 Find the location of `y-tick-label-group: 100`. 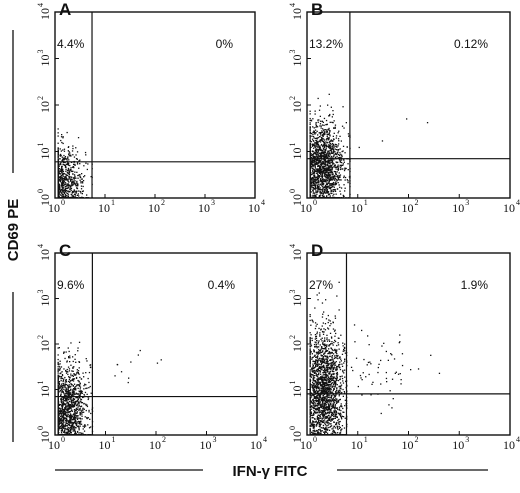

y-tick-label-group: 100 is located at coordinates (44, 197).